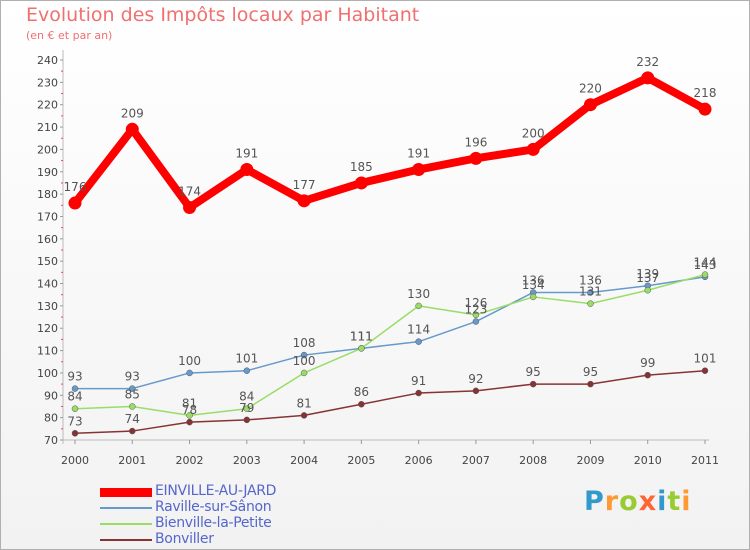 The height and width of the screenshot is (550, 750). I want to click on data-label: 79, so click(246, 408).